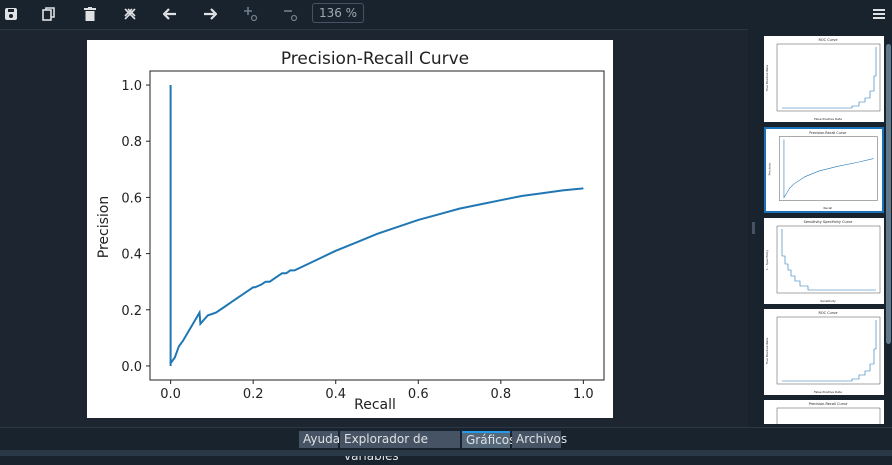 The image size is (892, 465). I want to click on tab-archivos: Archivos, so click(539, 439).